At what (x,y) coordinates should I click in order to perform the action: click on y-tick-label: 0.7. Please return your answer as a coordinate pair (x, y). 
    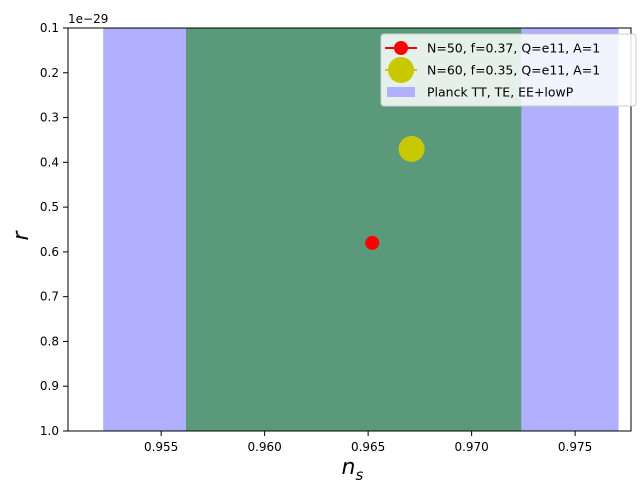
    Looking at the image, I should click on (49, 297).